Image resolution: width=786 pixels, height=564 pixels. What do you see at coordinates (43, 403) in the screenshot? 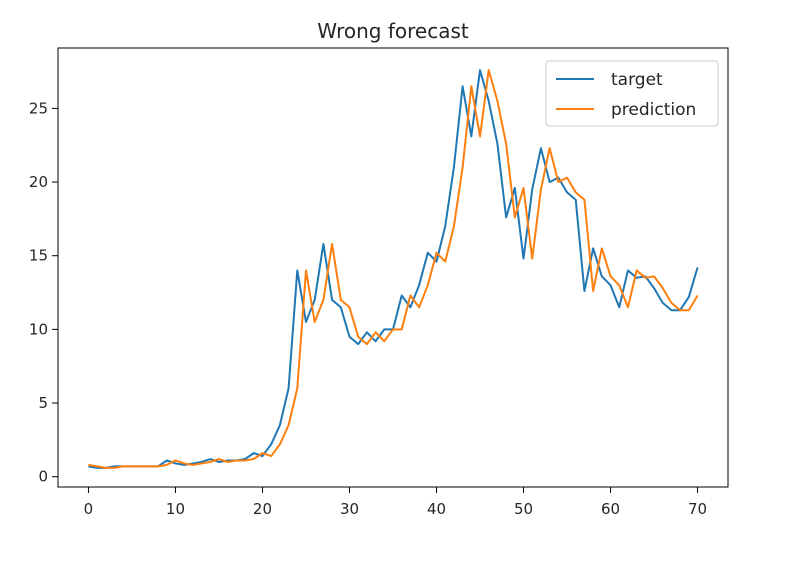
I see `y-tick-label: 5` at bounding box center [43, 403].